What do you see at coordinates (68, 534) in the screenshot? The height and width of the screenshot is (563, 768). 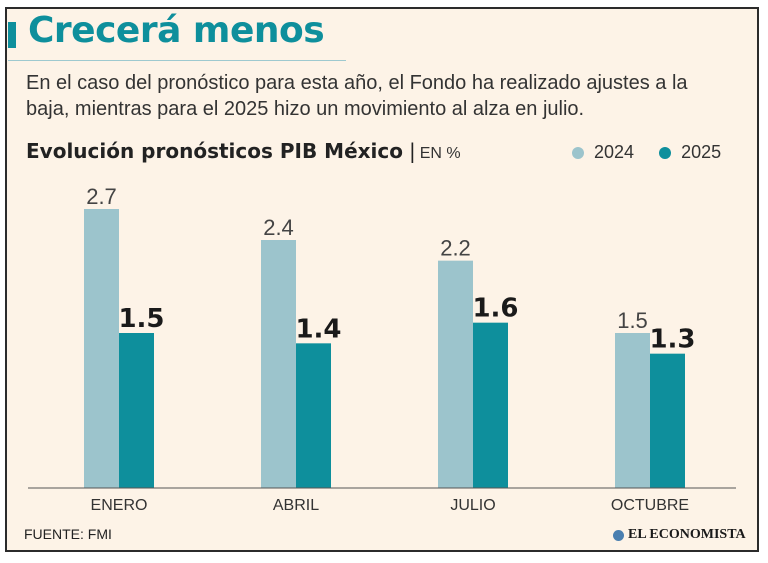 I see `source-note: FUENTE: FMI` at bounding box center [68, 534].